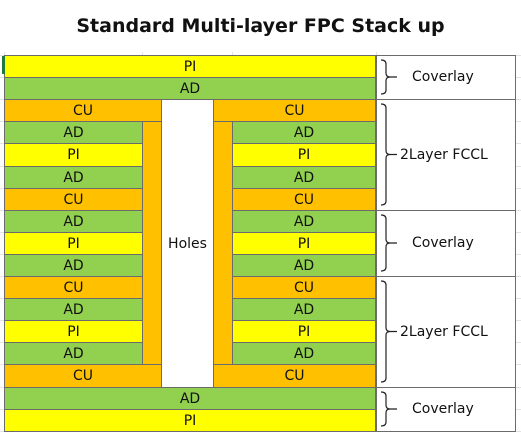  Describe the element at coordinates (187, 243) in the screenshot. I see `holes-cell: Holes` at that location.